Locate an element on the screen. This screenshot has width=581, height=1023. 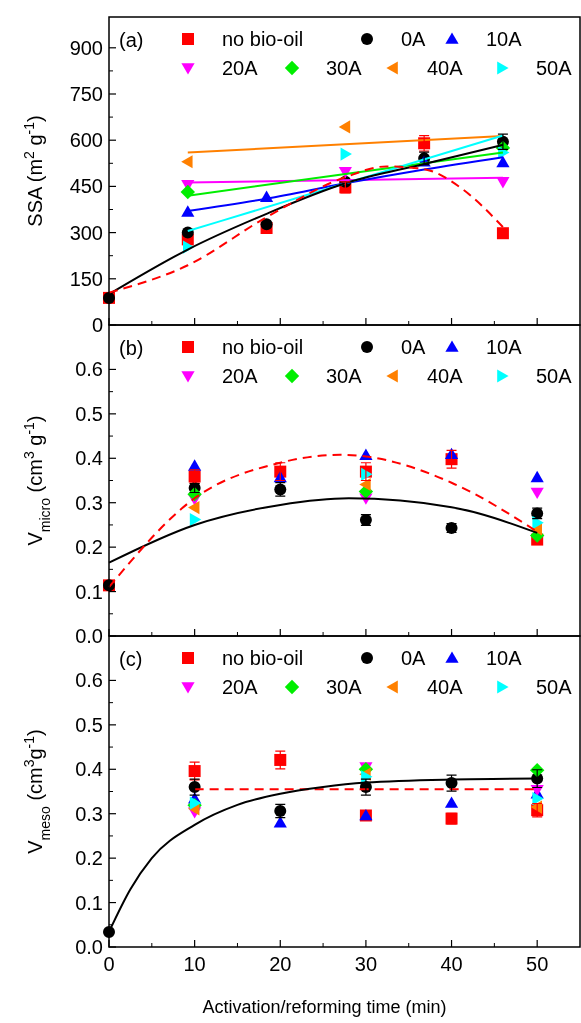
annotation: (a) is located at coordinates (131, 40).